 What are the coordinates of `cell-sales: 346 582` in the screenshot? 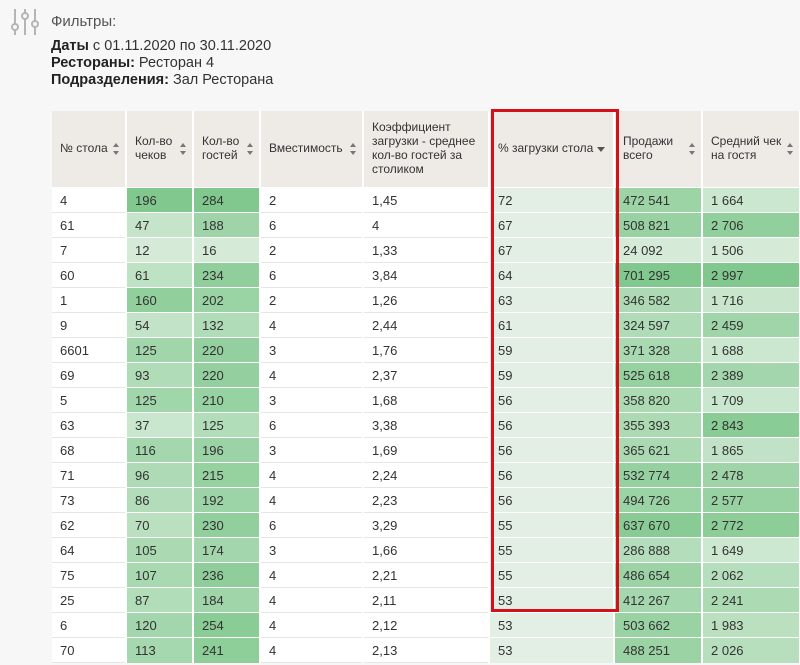 It's located at (658, 300).